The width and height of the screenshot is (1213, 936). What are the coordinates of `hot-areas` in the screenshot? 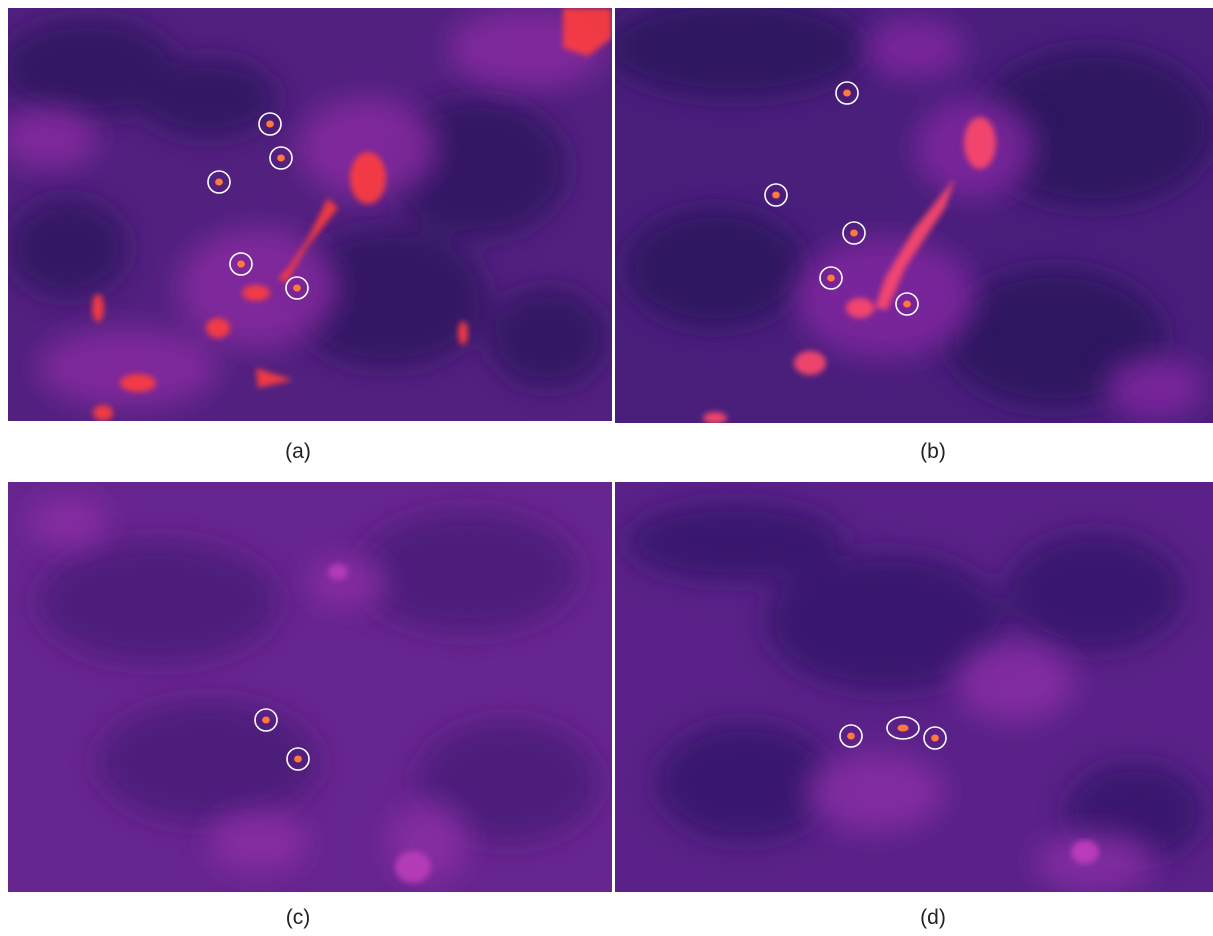 It's located at (849, 270).